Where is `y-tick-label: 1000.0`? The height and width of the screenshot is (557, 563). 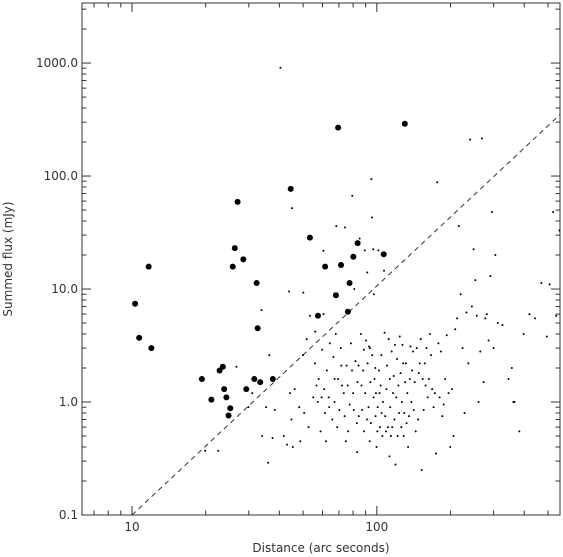 y-tick-label: 1000.0 is located at coordinates (57, 63).